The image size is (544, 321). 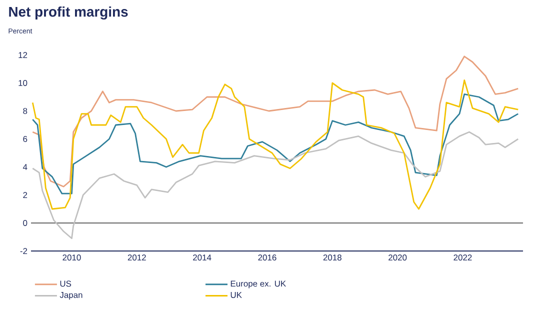 What do you see at coordinates (25, 223) in the screenshot?
I see `y-tick-label: 0` at bounding box center [25, 223].